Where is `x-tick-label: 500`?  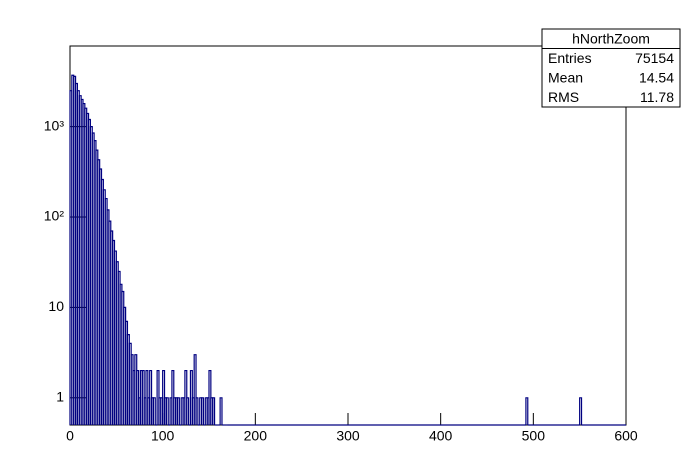 x-tick-label: 500 is located at coordinates (534, 436).